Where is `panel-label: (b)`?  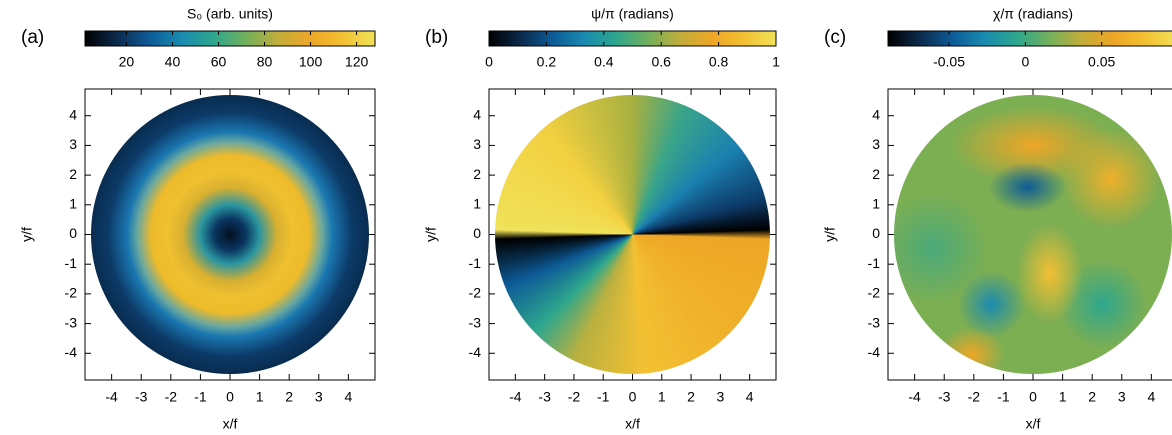 panel-label: (b) is located at coordinates (436, 37).